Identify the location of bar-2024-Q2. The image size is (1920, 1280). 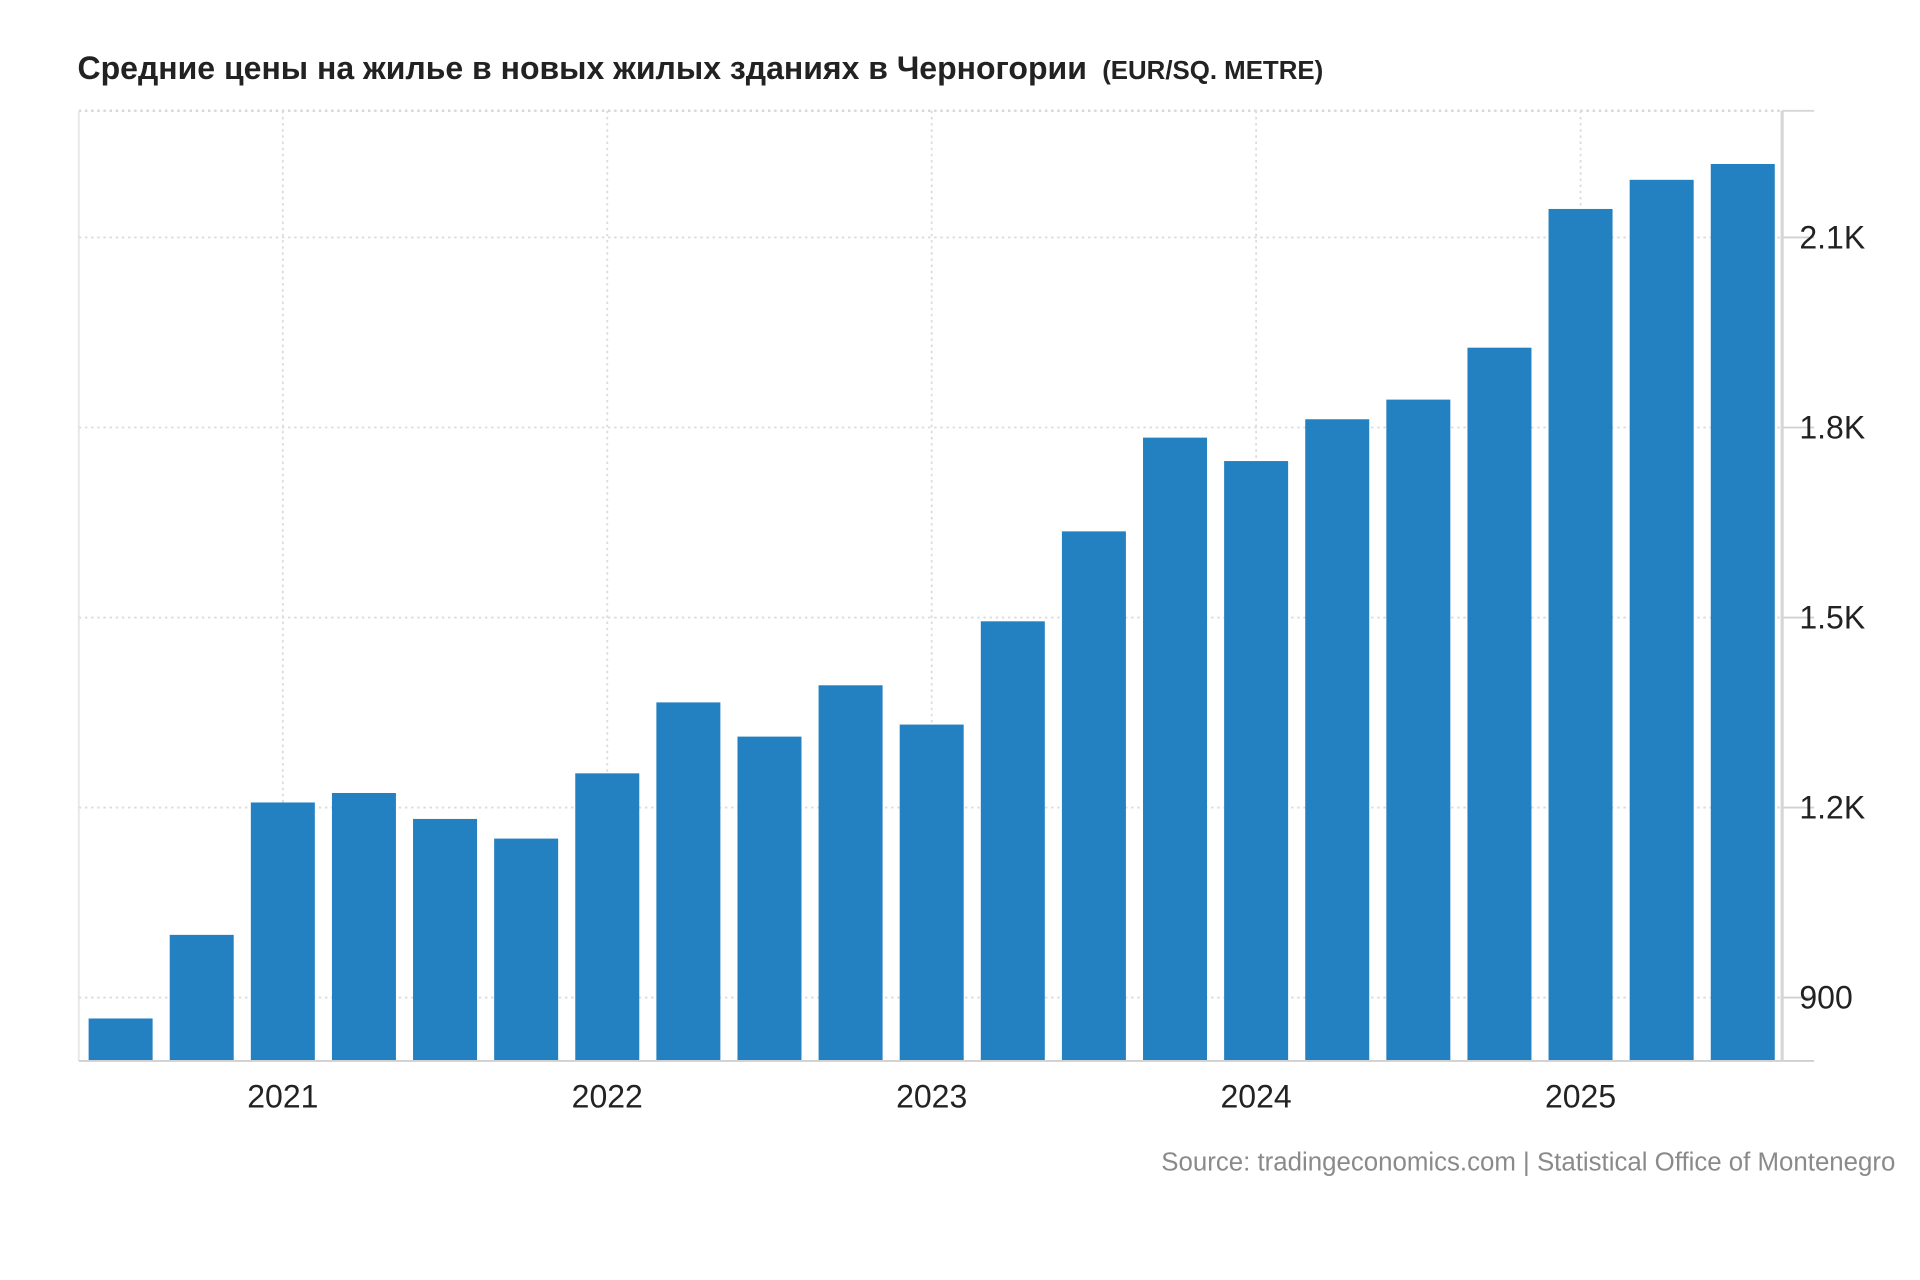
(1337, 740).